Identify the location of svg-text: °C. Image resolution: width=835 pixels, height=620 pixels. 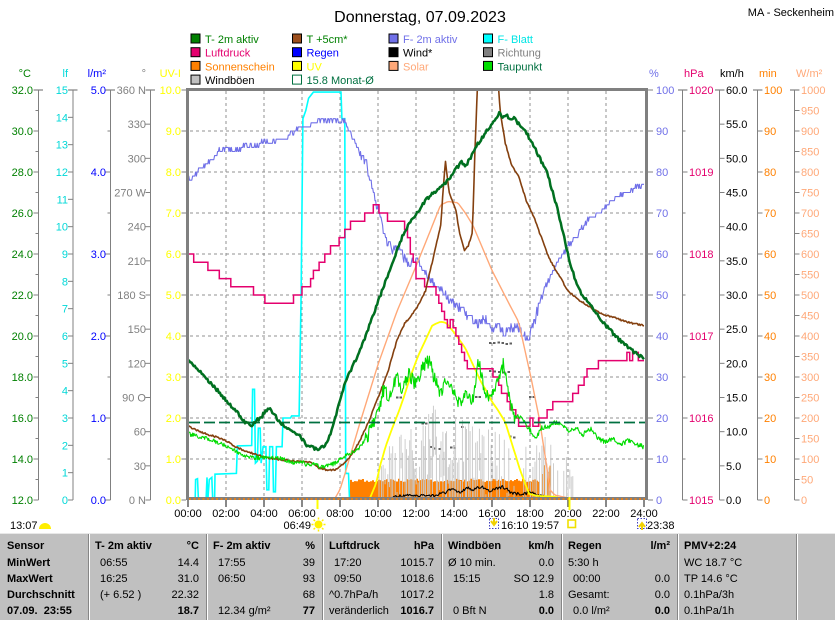
(25, 74).